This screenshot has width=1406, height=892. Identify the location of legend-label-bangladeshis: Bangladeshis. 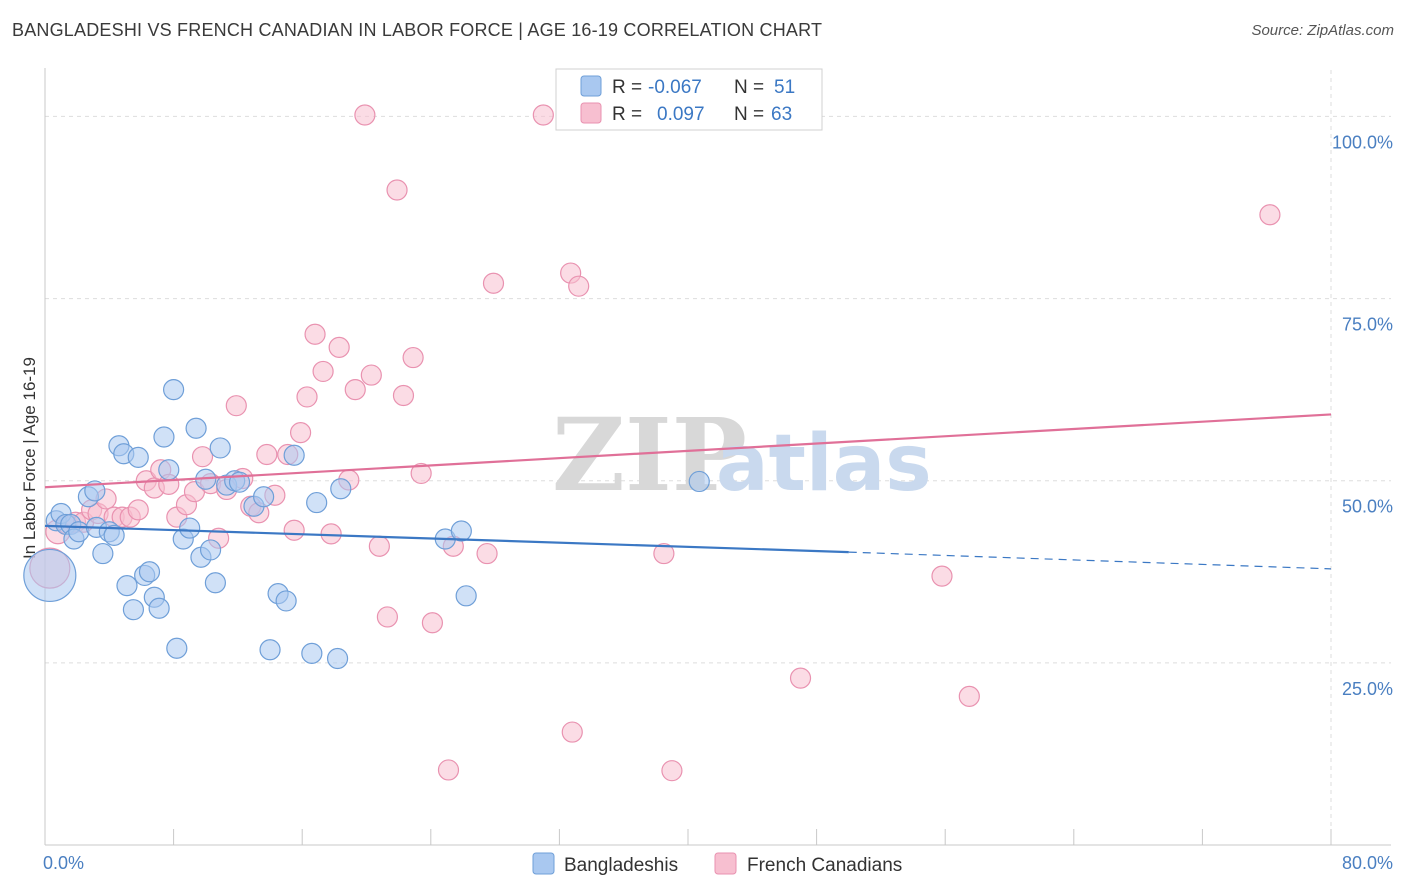
(621, 865).